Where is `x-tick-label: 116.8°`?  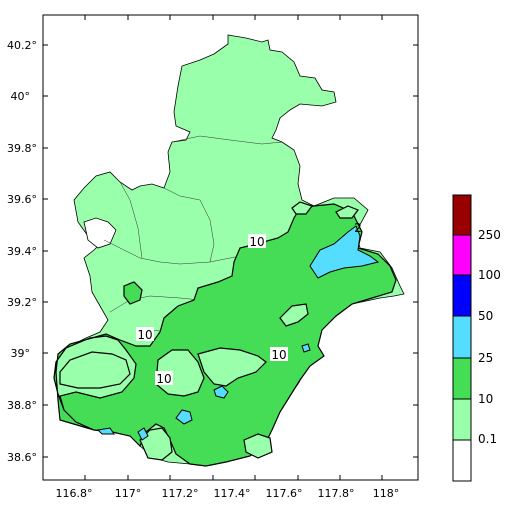
x-tick-label: 116.8° is located at coordinates (74, 493).